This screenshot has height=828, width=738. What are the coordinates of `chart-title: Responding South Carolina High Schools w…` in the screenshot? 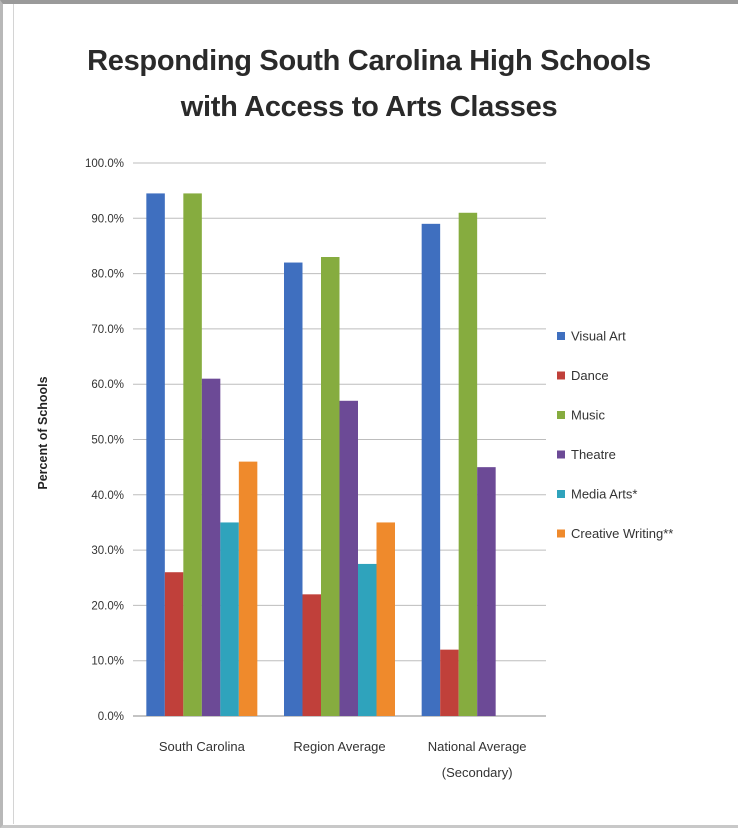 It's located at (369, 84).